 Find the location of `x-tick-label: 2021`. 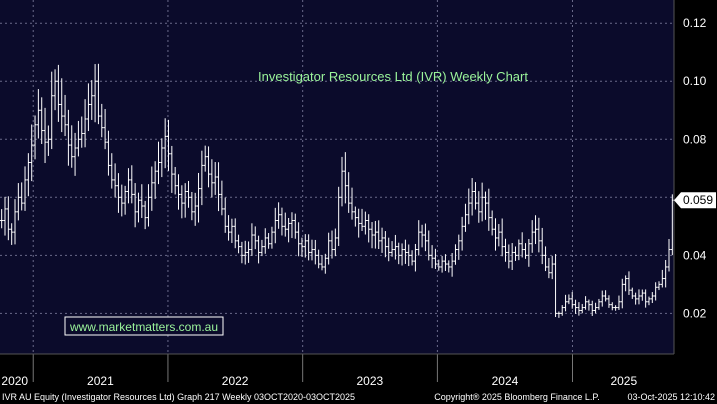

x-tick-label: 2021 is located at coordinates (100, 381).